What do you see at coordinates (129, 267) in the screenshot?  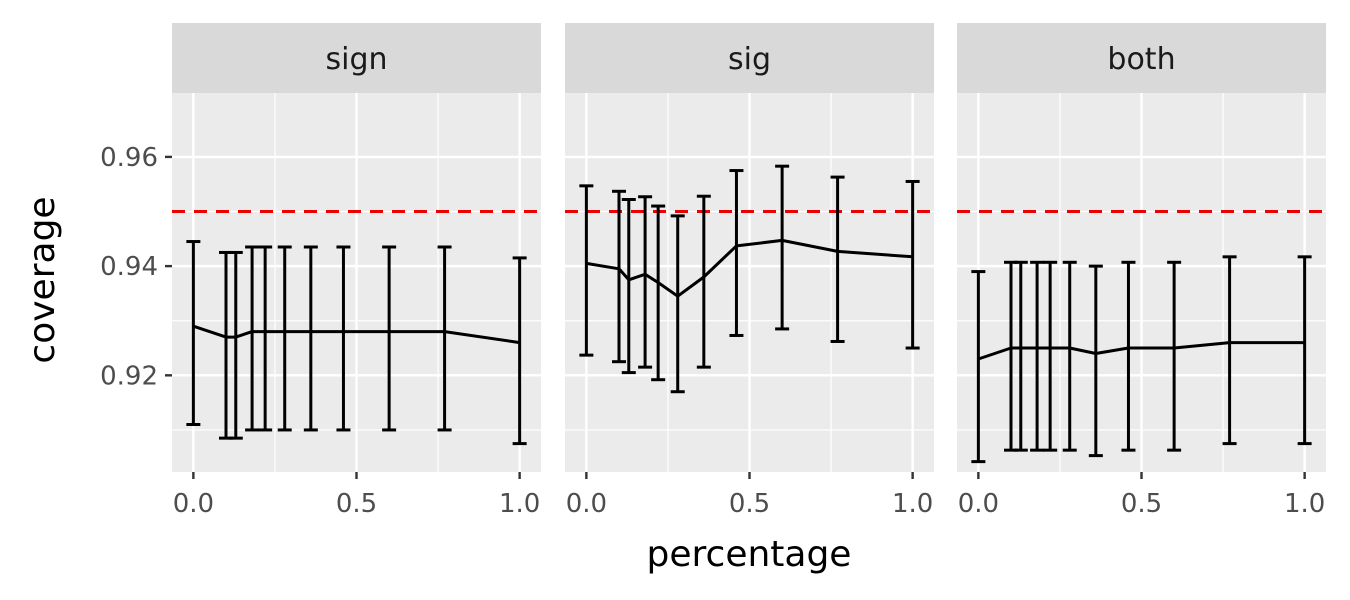 I see `y-tick-label: 0.94` at bounding box center [129, 267].